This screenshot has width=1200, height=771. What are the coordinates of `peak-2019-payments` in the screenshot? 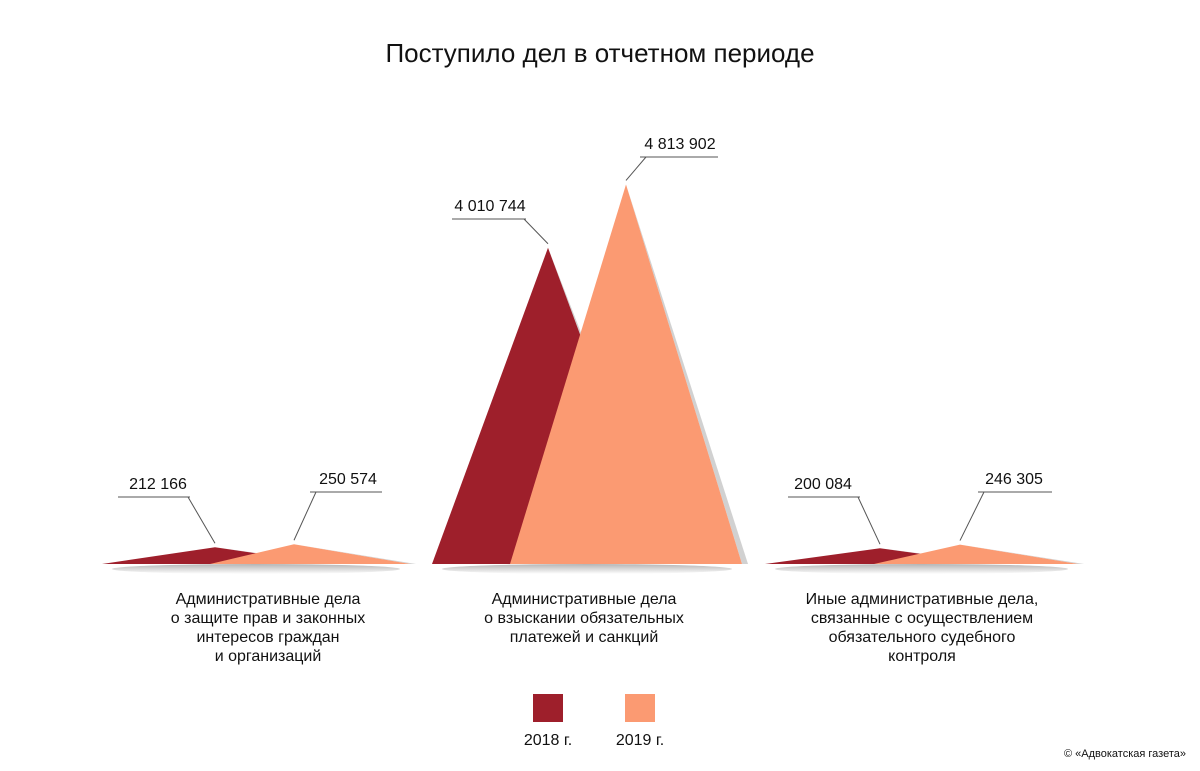 It's located at (626, 374).